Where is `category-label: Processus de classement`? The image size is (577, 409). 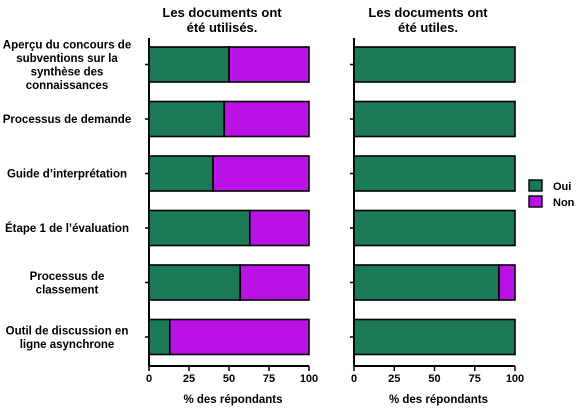
category-label: Processus de classement is located at coordinates (67, 284).